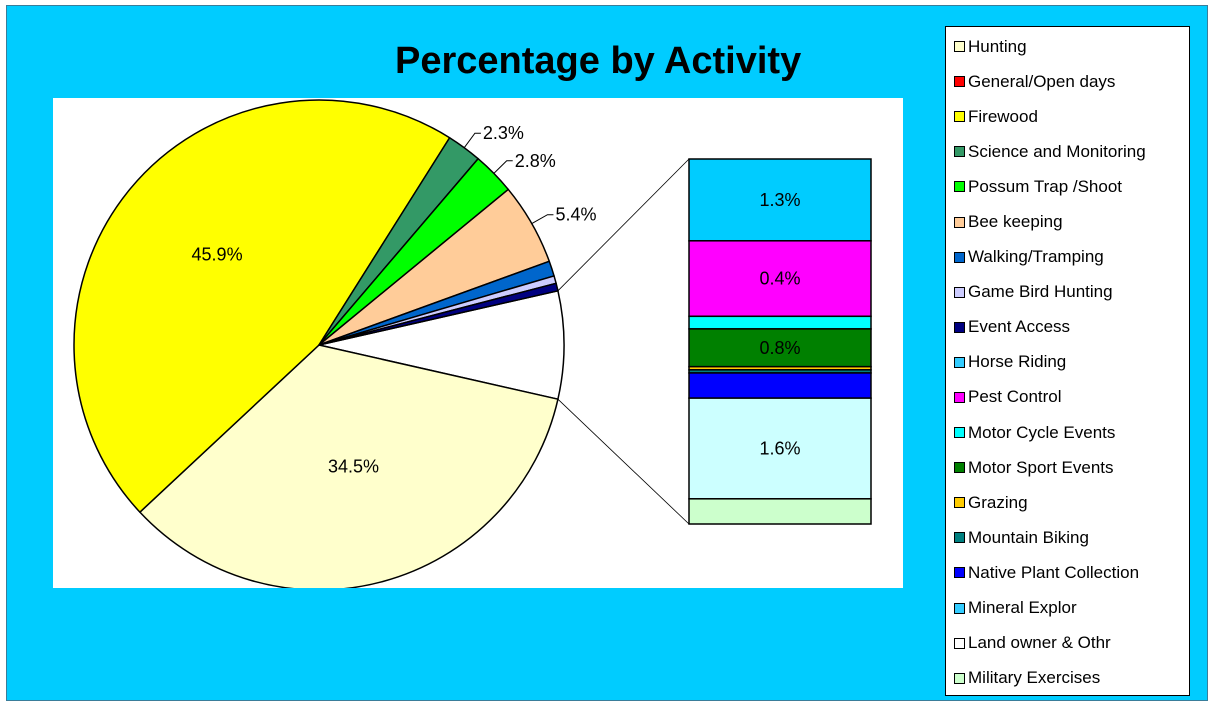  I want to click on pie-slice-other, so click(441, 345).